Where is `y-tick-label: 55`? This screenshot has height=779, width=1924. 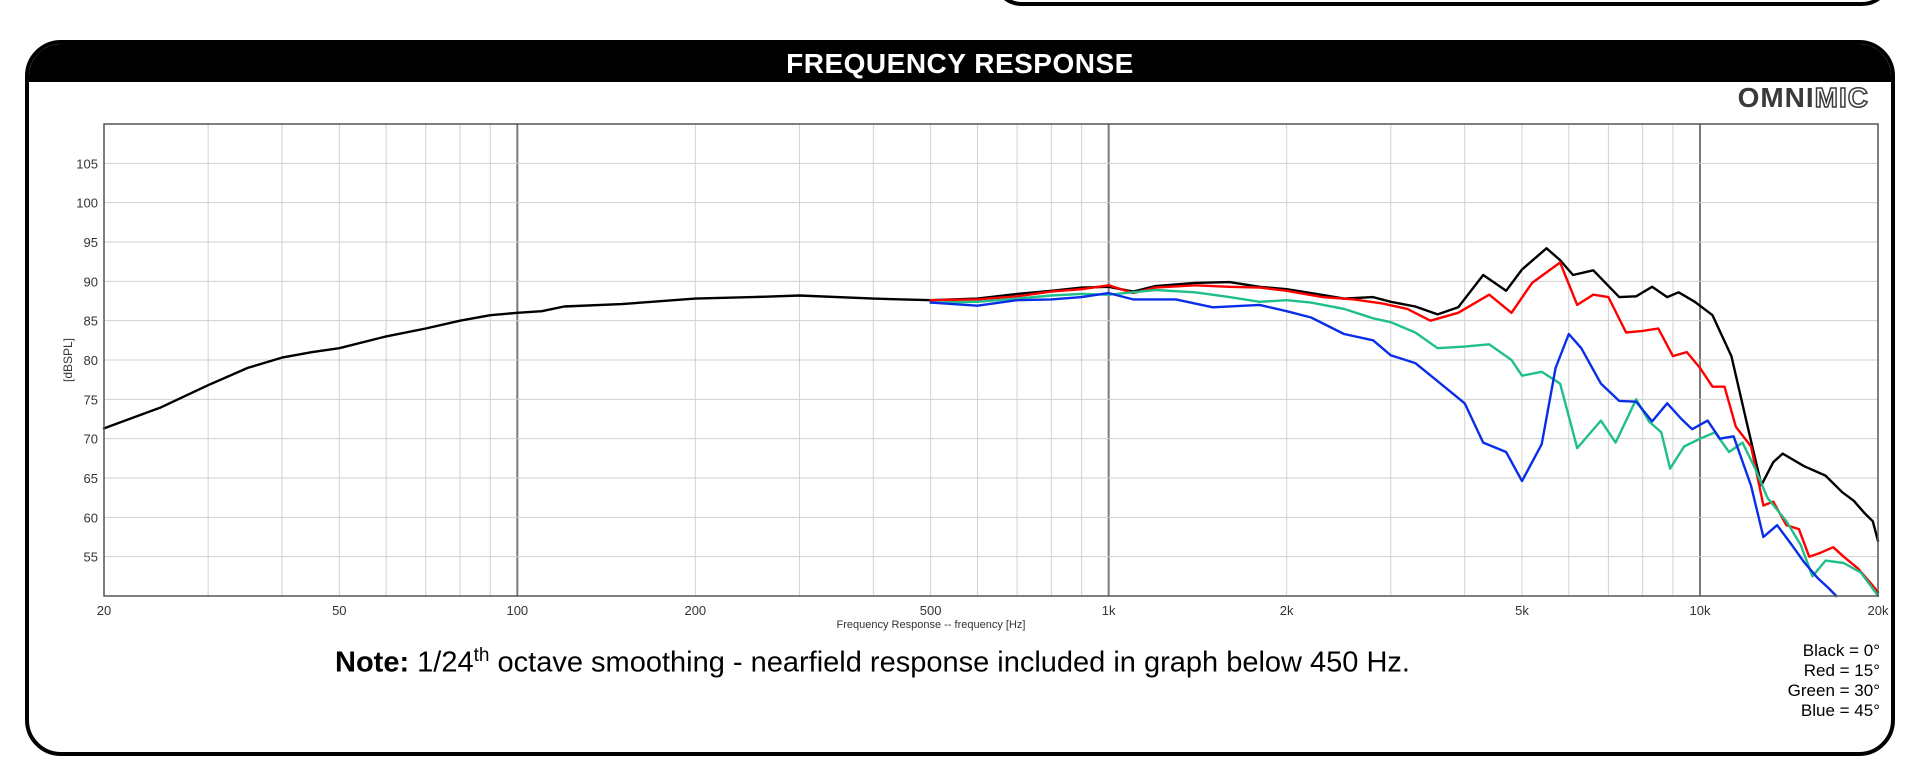 y-tick-label: 55 is located at coordinates (91, 557).